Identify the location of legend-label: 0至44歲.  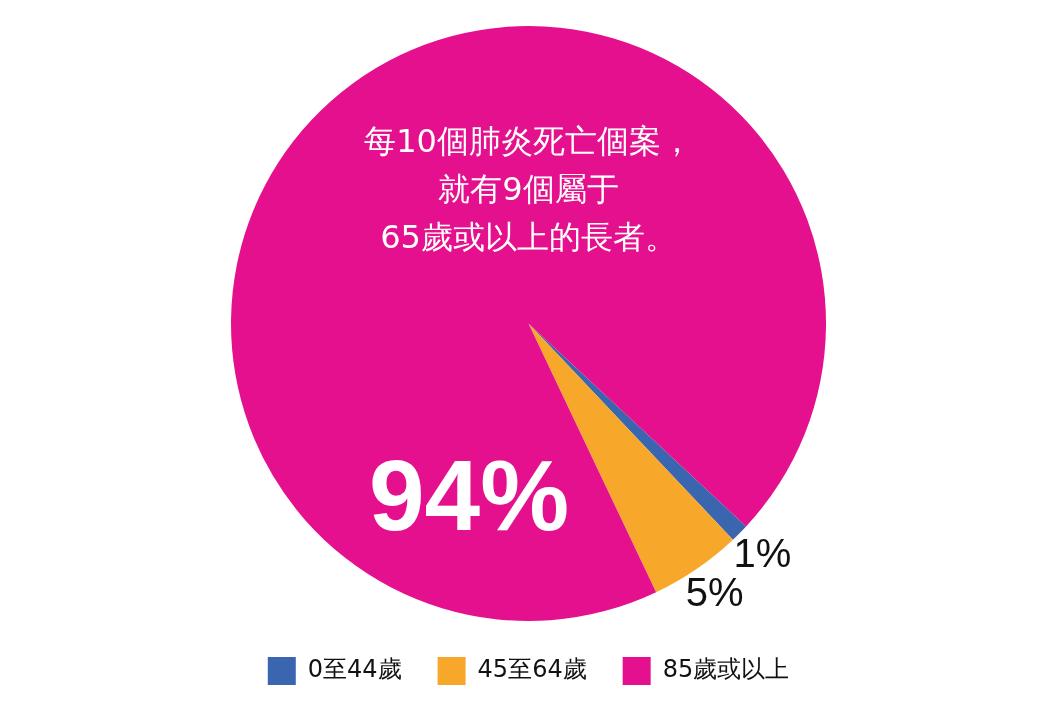
(354, 669).